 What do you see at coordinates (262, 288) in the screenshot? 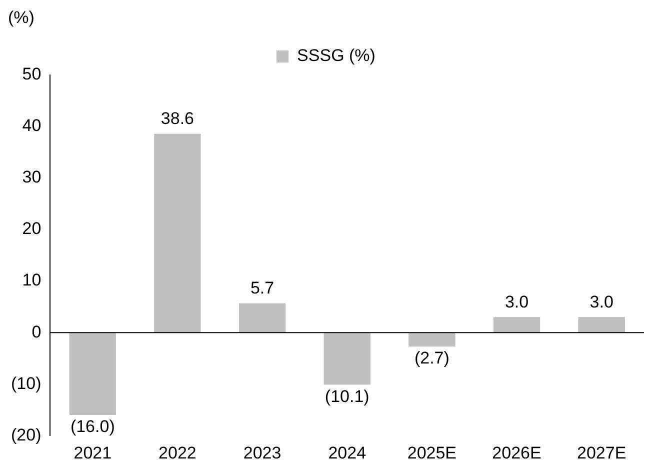
I see `data-label: 5.7` at bounding box center [262, 288].